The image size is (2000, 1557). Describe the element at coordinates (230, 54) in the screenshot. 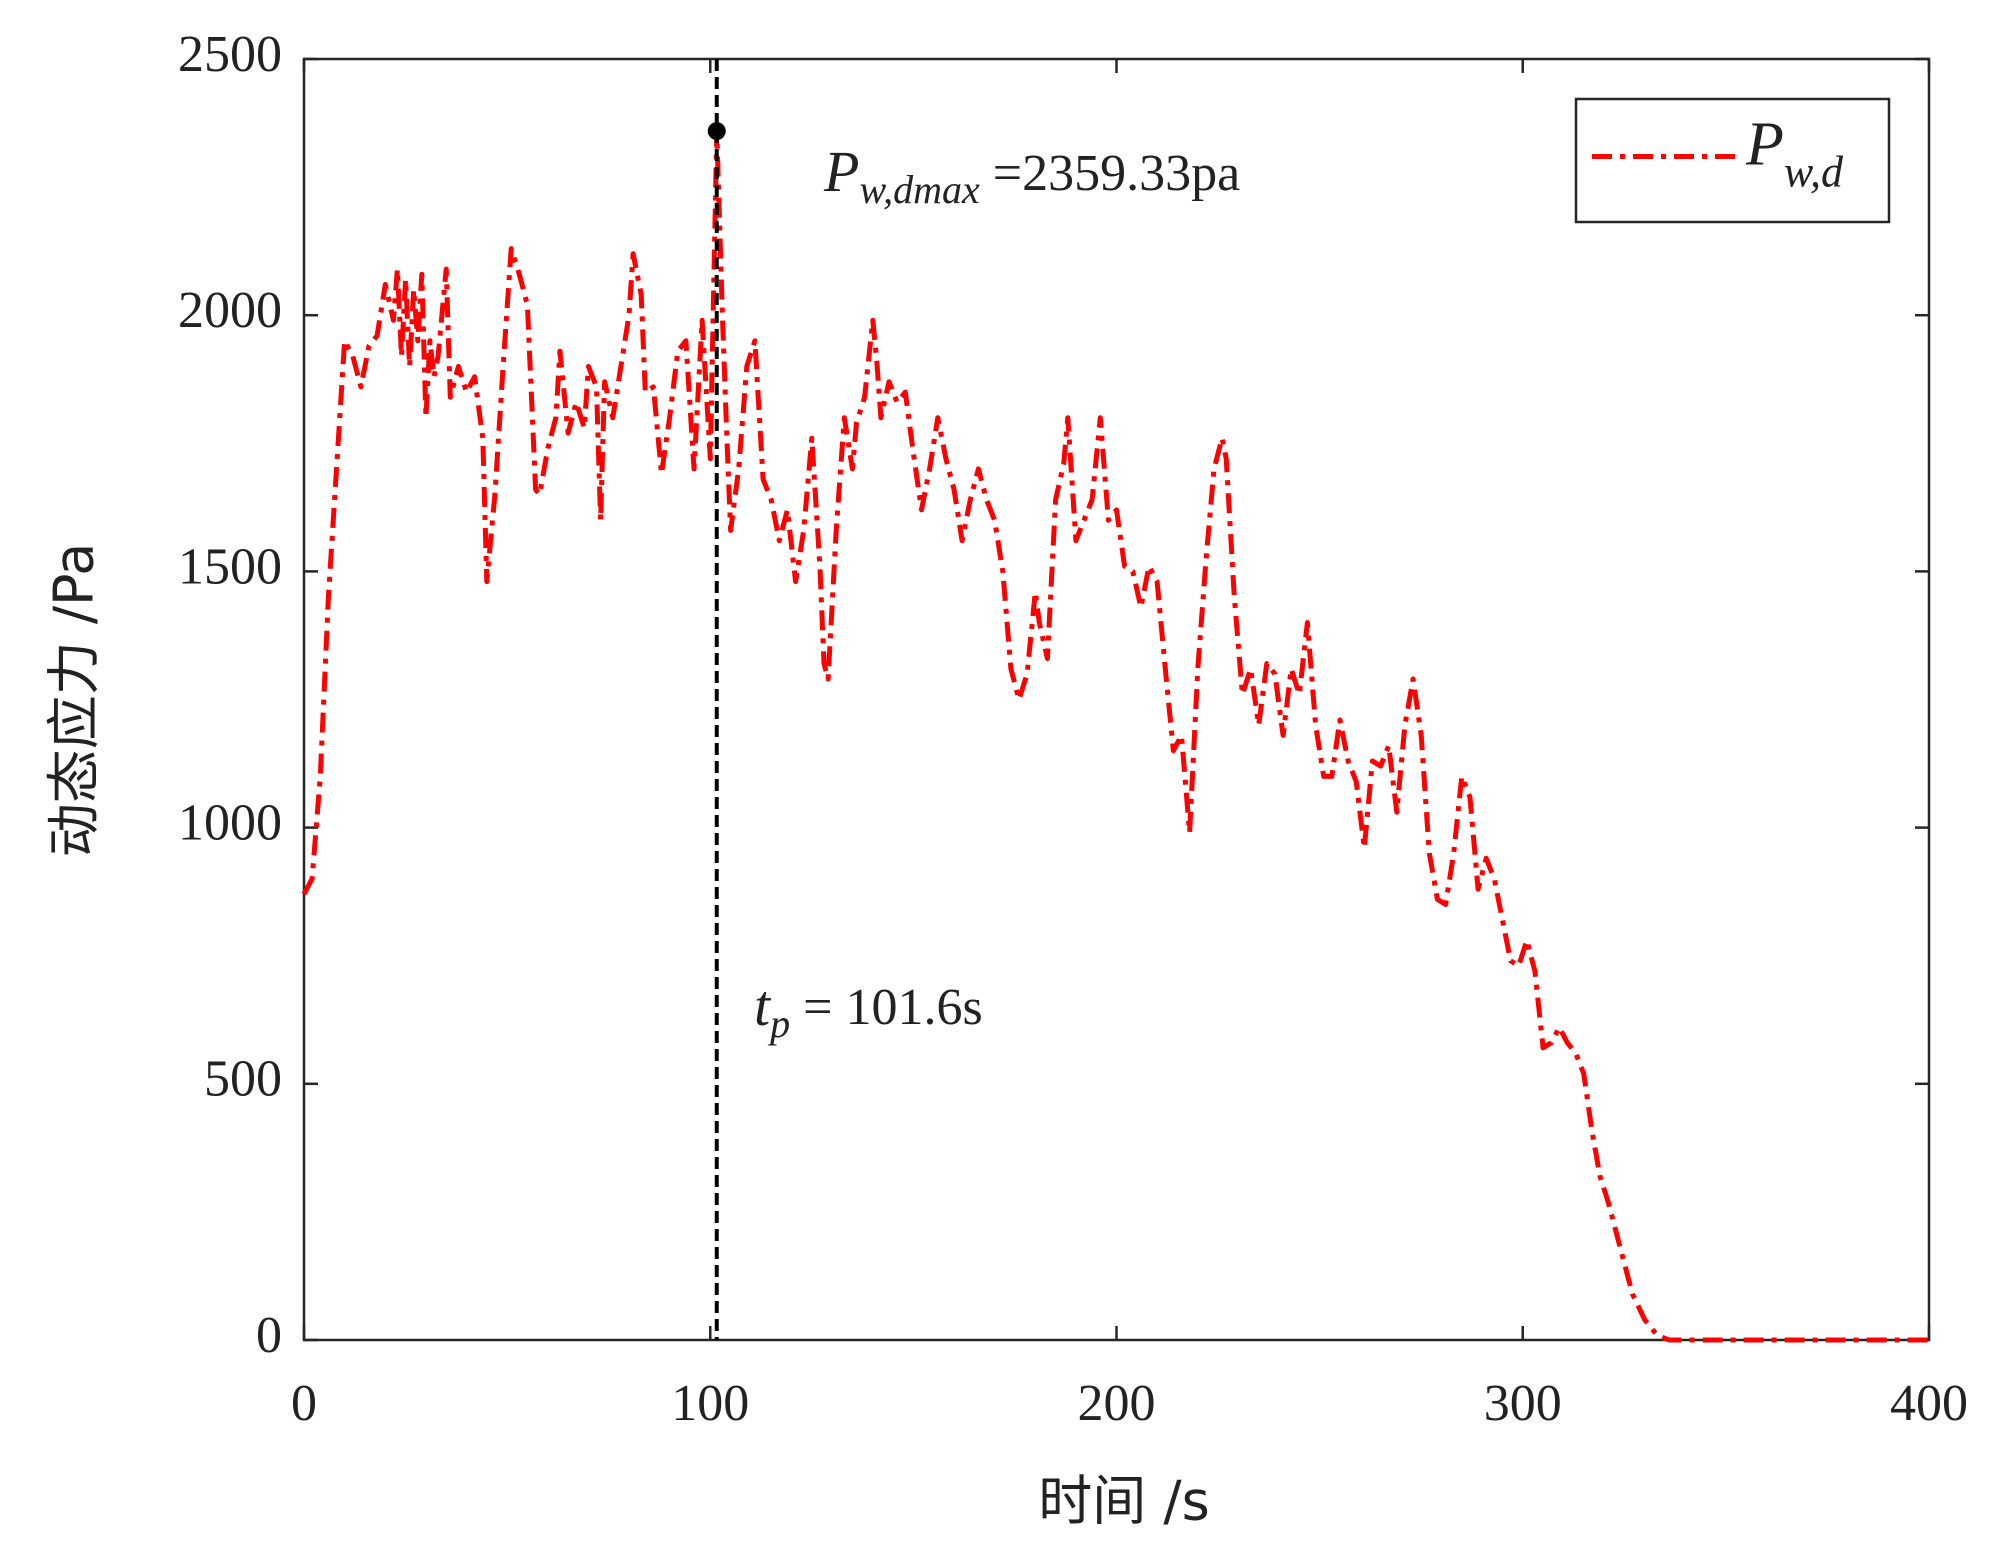

I see `y-tick-label: 2500` at that location.